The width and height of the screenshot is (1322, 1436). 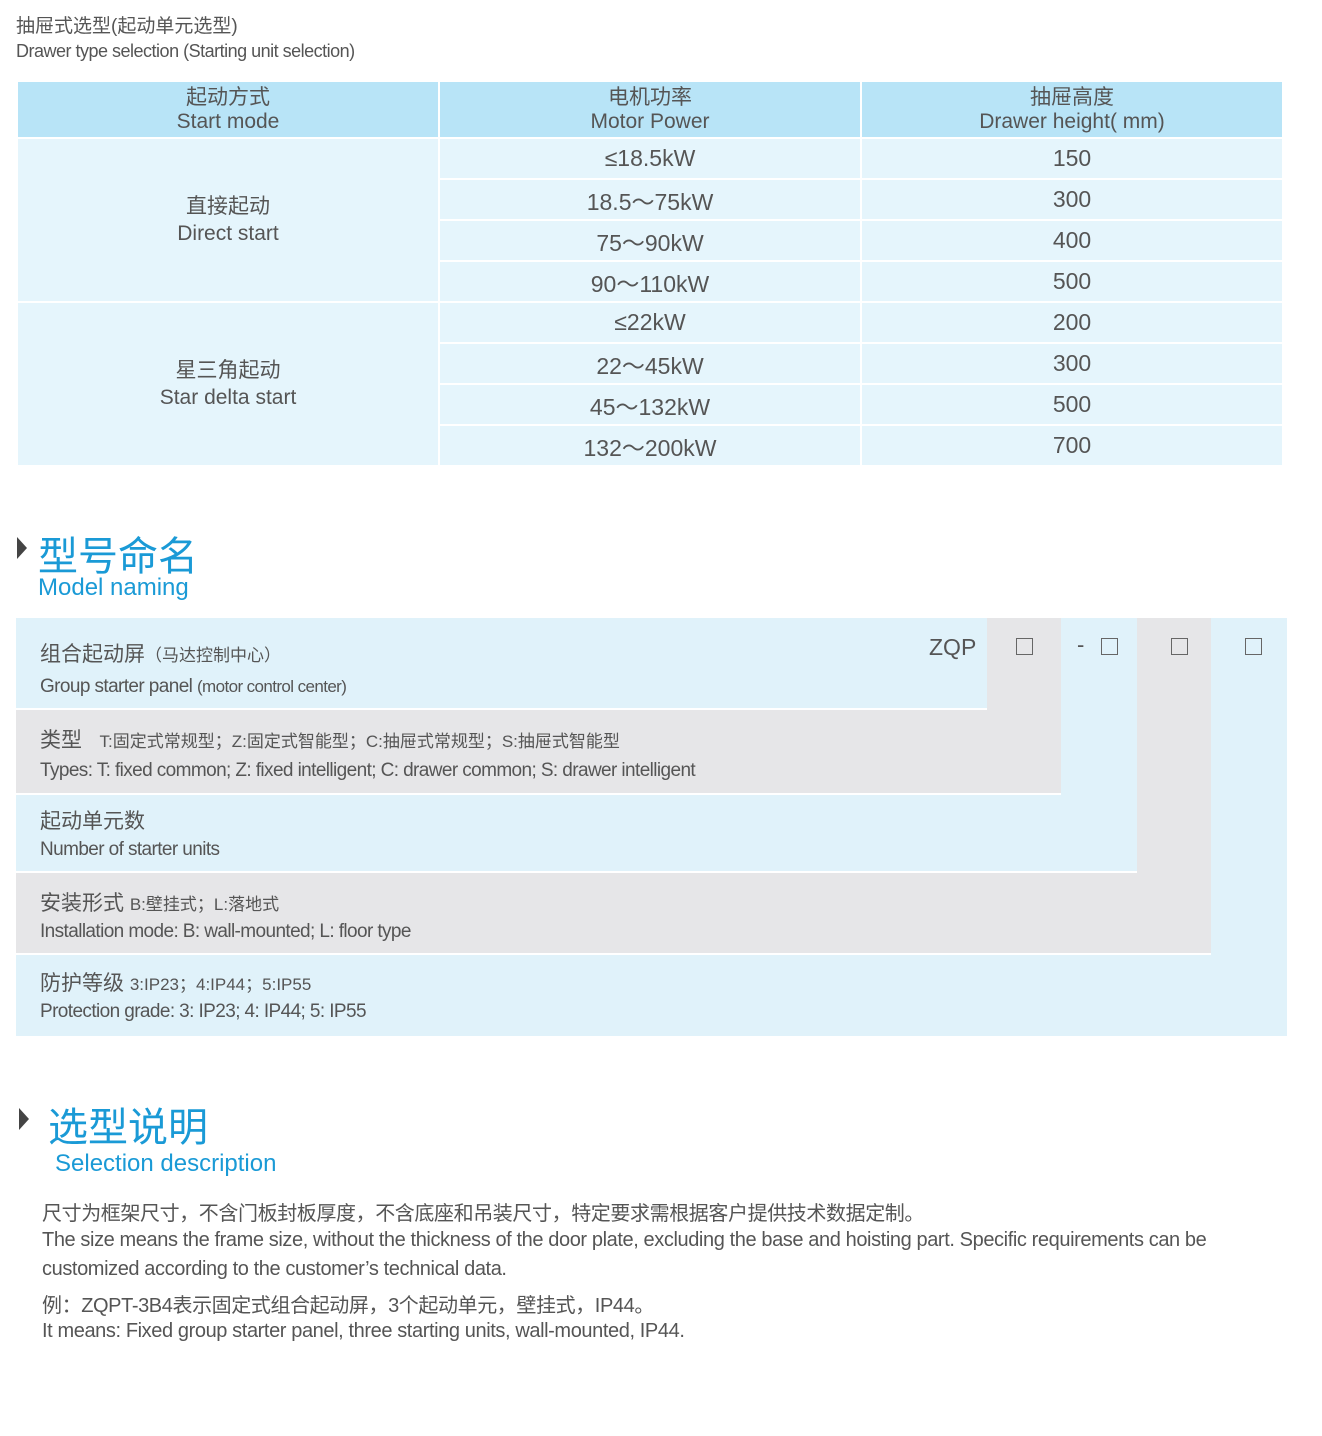 What do you see at coordinates (650, 322) in the screenshot?
I see `power-cell: ≤22kW` at bounding box center [650, 322].